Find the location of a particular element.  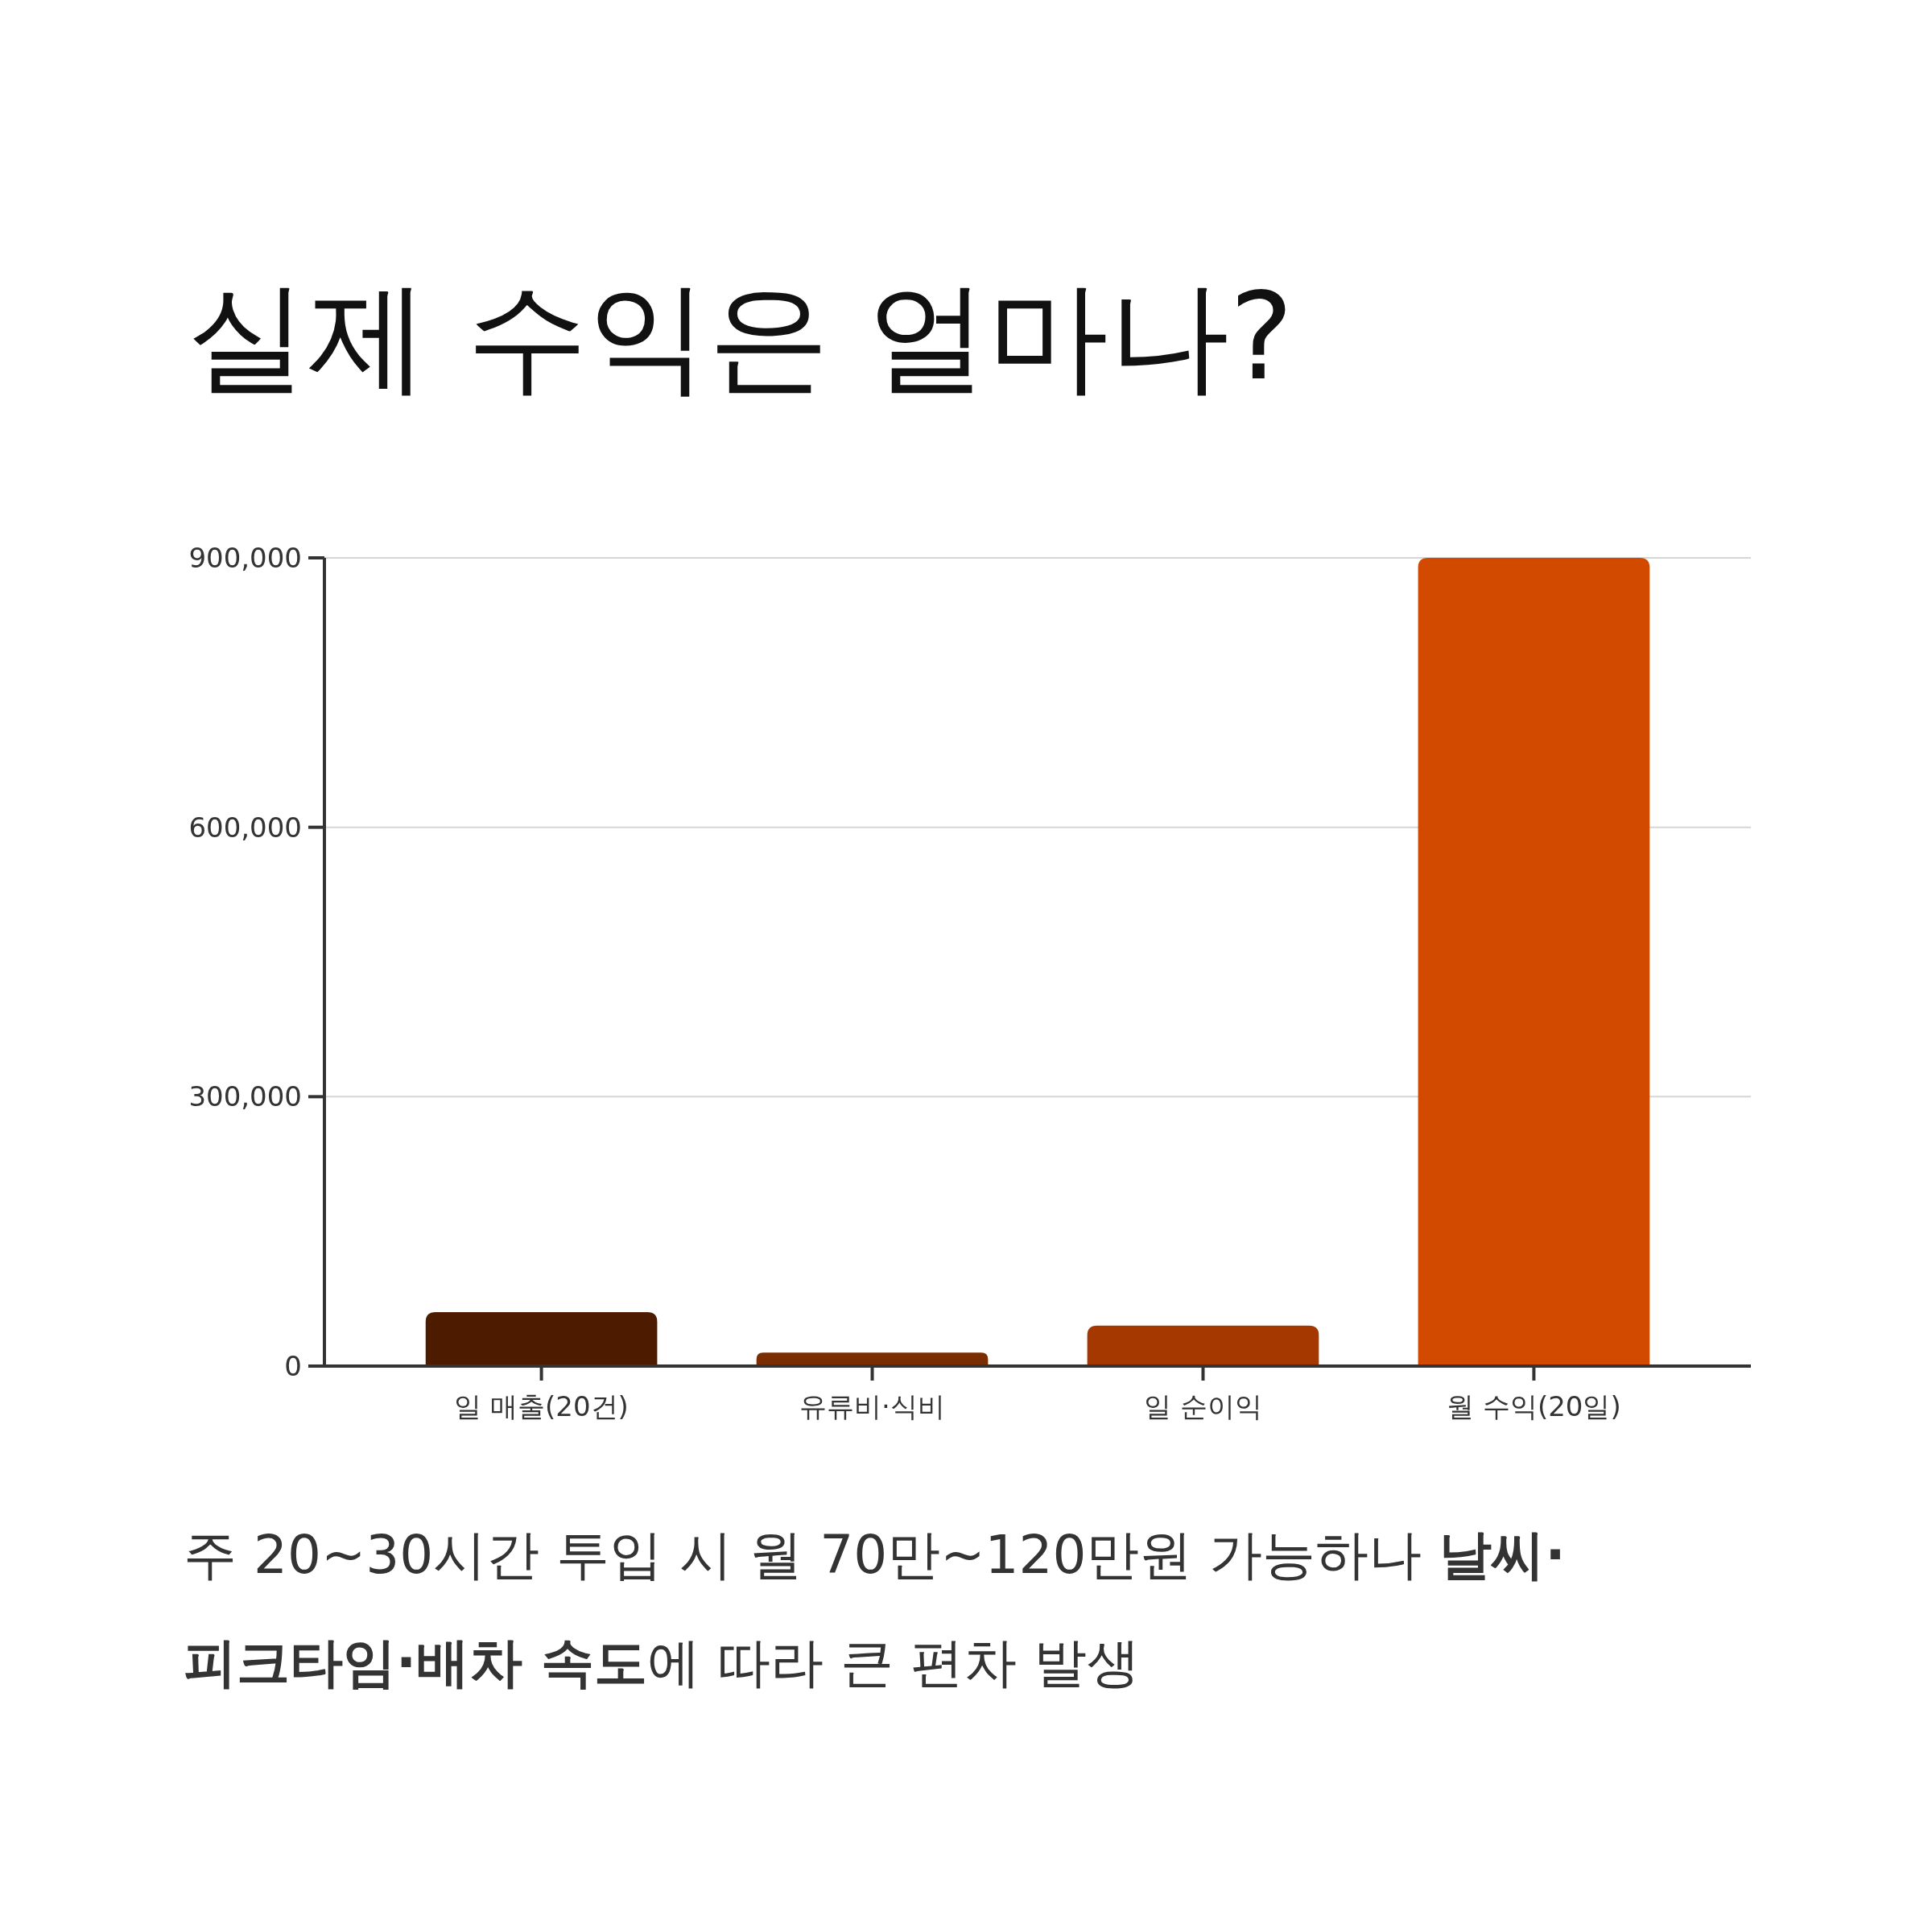

chart-title: 실제 수익은 얼마나? is located at coordinates (740, 336).